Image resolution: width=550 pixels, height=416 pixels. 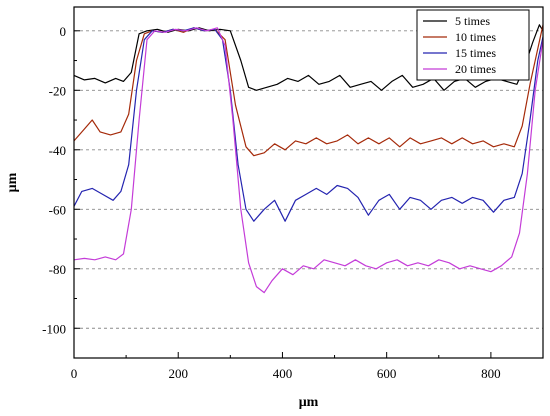 What do you see at coordinates (57, 150) in the screenshot?
I see `y-tick-label: -40` at bounding box center [57, 150].